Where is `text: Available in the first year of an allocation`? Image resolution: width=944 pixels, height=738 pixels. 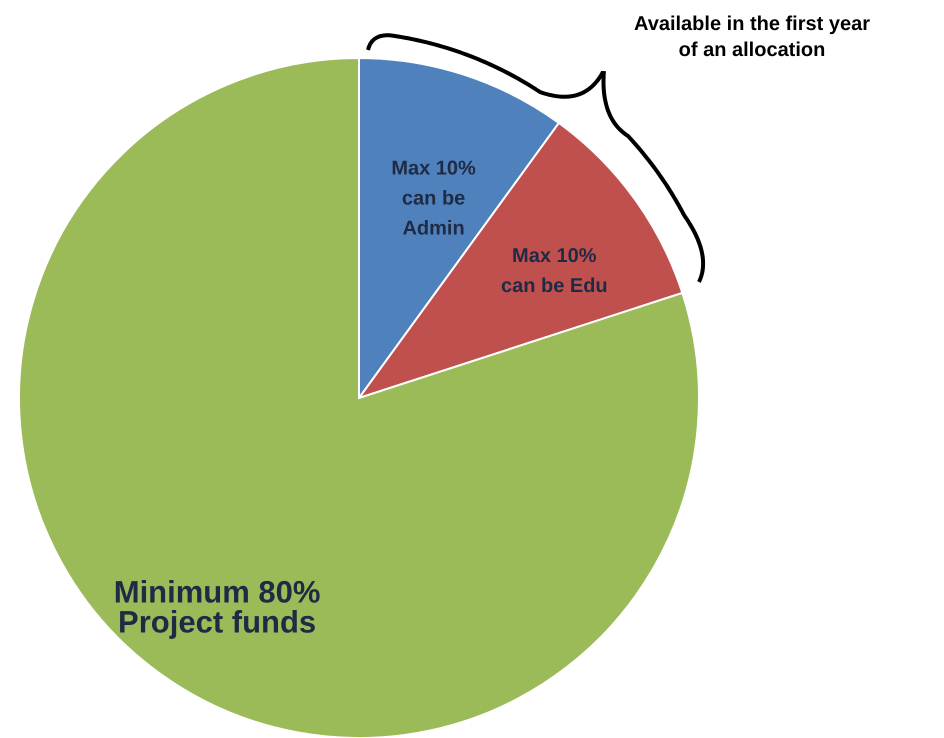
text: Available in the first year of an allocation is located at coordinates (752, 37).